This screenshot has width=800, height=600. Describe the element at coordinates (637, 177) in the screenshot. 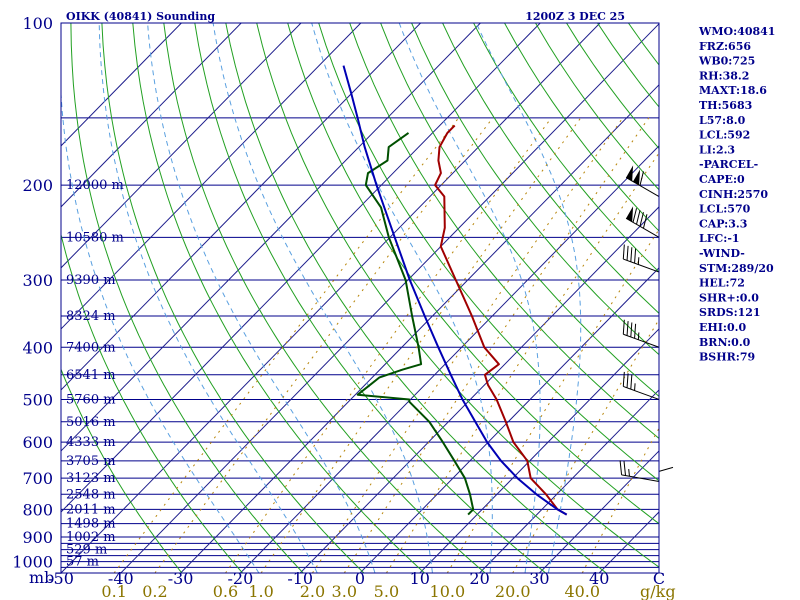

I see `wind-barb-pennant` at that location.